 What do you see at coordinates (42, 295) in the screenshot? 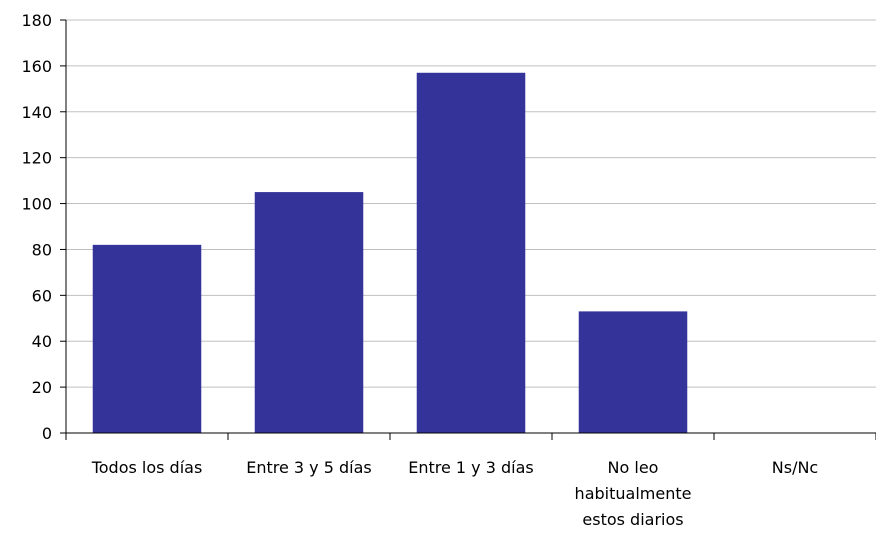
I see `y-tick-label-60: 60` at bounding box center [42, 295].